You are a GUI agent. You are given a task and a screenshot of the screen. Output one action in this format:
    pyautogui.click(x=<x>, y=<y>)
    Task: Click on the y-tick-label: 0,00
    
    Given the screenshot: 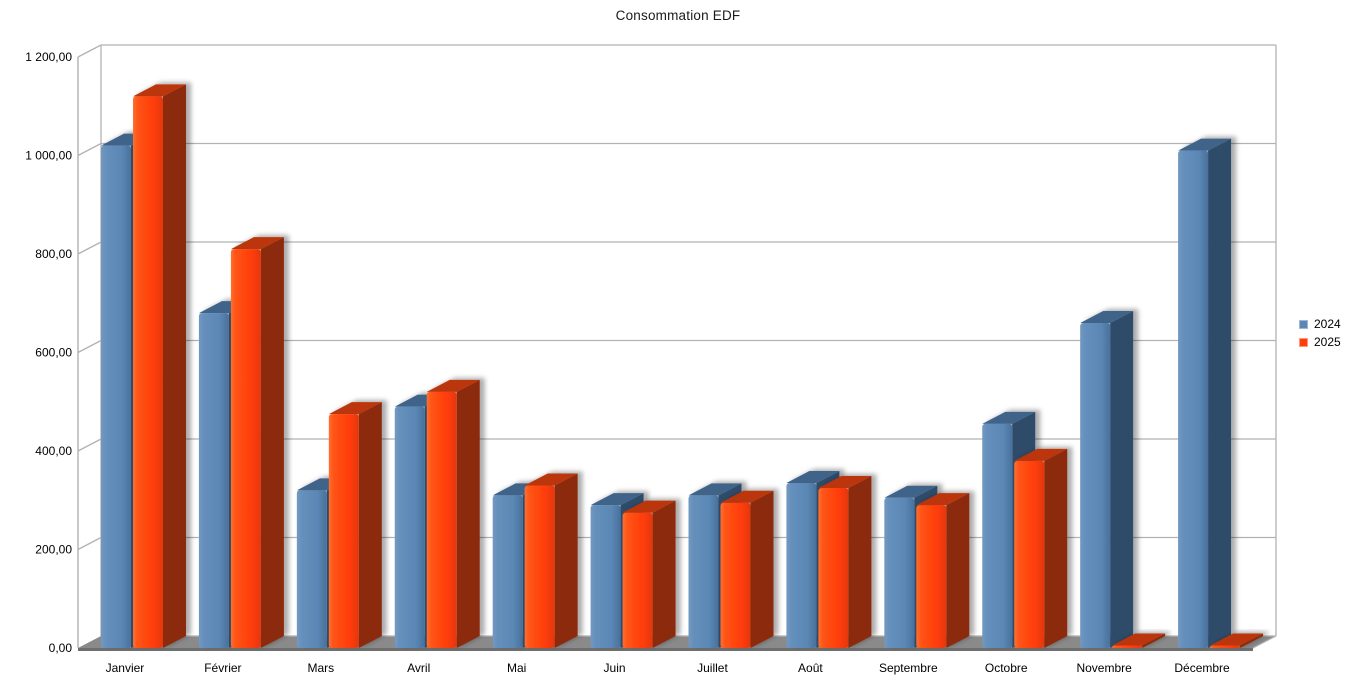 What is the action you would take?
    pyautogui.click(x=61, y=648)
    